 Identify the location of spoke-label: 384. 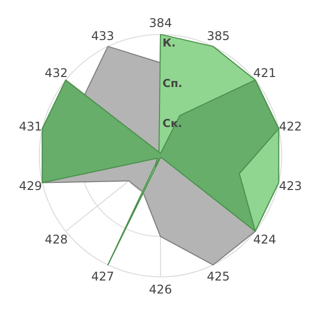
(160, 23).